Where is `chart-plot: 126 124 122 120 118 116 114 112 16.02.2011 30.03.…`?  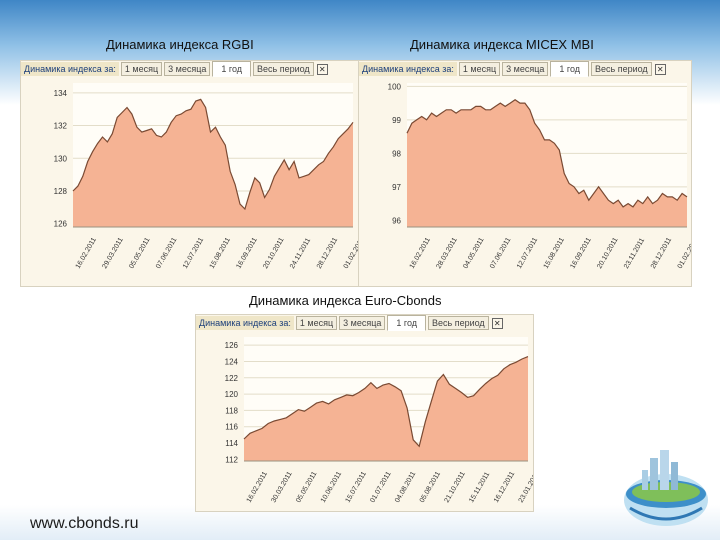 chart-plot: 126 124 122 120 118 116 114 112 16.02.2011 30.03.… is located at coordinates (379, 420).